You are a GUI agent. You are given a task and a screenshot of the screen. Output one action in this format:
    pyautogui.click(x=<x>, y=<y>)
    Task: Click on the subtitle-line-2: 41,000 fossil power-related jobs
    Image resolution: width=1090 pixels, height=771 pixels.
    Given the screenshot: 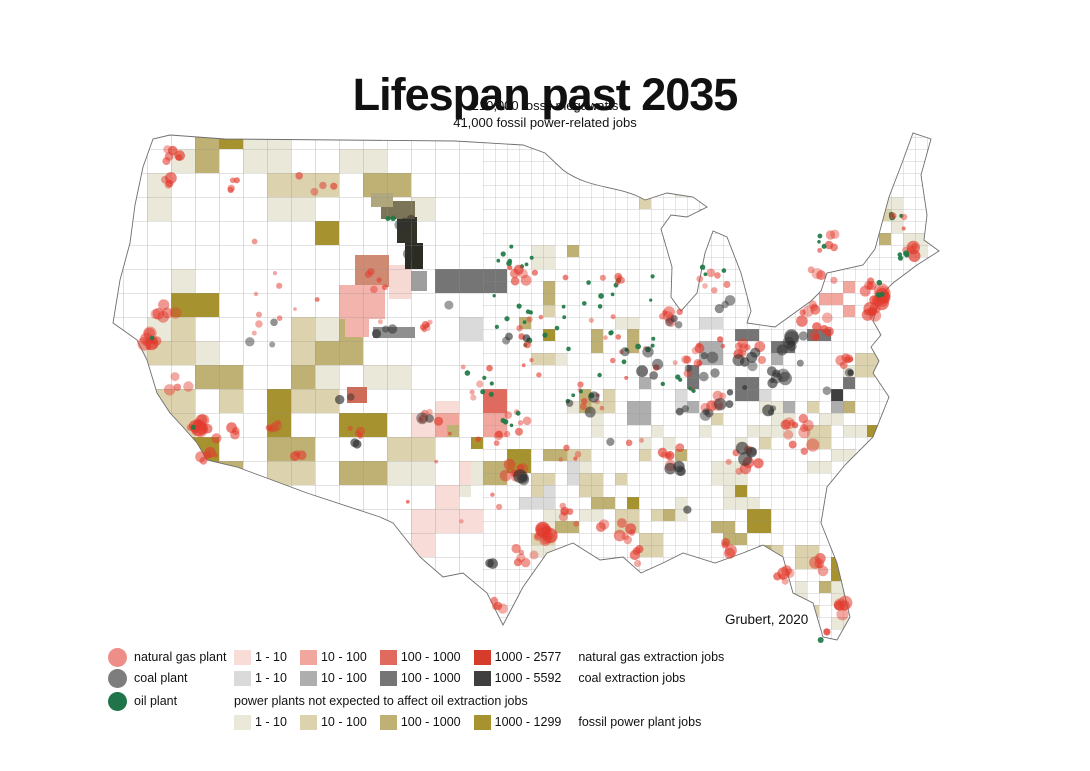 What is the action you would take?
    pyautogui.click(x=545, y=122)
    